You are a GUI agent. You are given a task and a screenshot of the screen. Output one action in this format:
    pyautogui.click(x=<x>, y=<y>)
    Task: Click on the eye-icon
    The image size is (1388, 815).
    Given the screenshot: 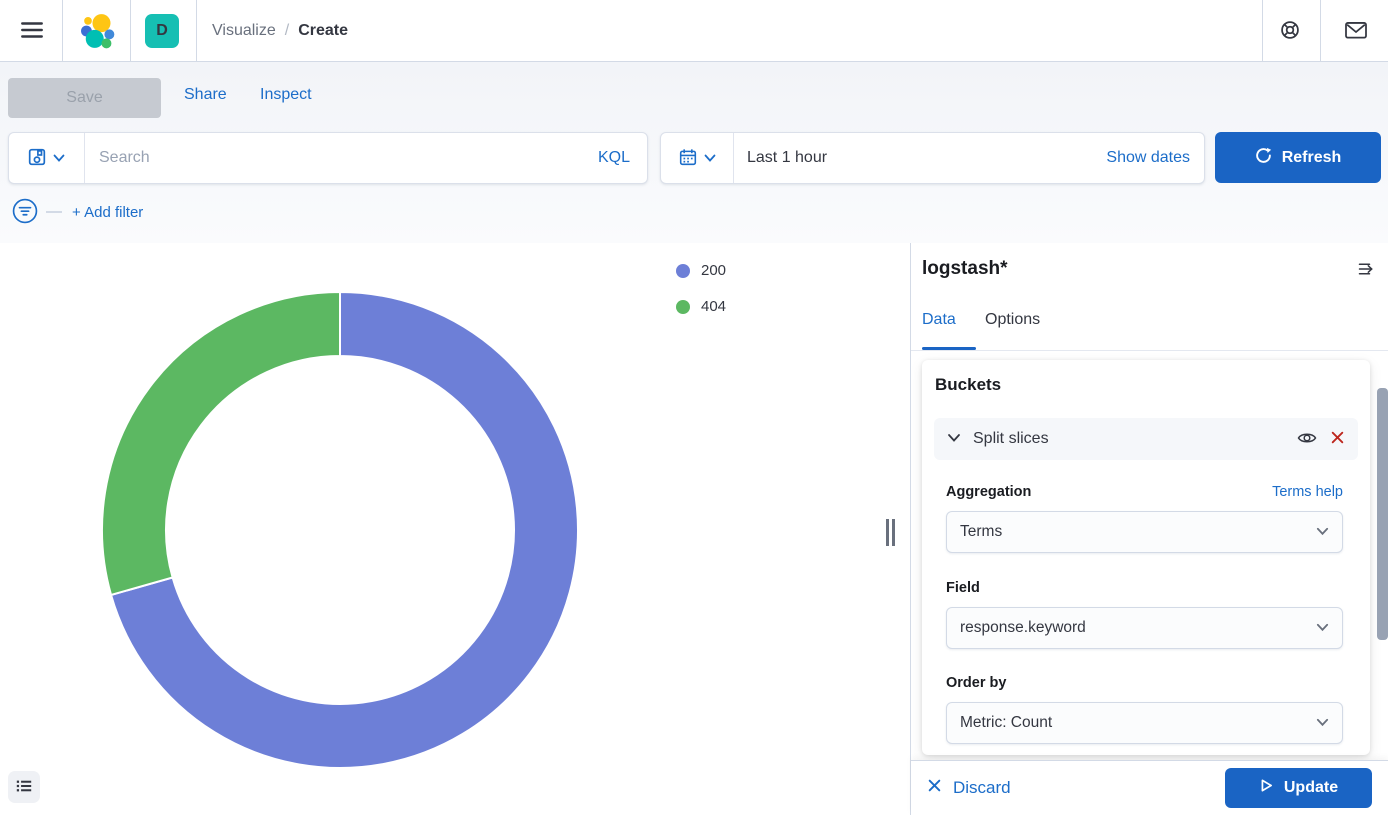 What is the action you would take?
    pyautogui.click(x=1307, y=439)
    